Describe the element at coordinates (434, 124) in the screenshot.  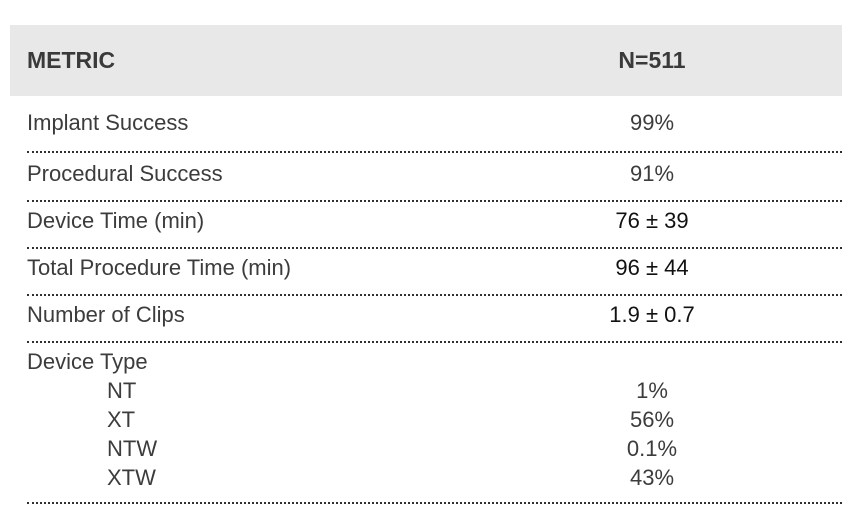
I see `table-row: Implant Success 99%` at that location.